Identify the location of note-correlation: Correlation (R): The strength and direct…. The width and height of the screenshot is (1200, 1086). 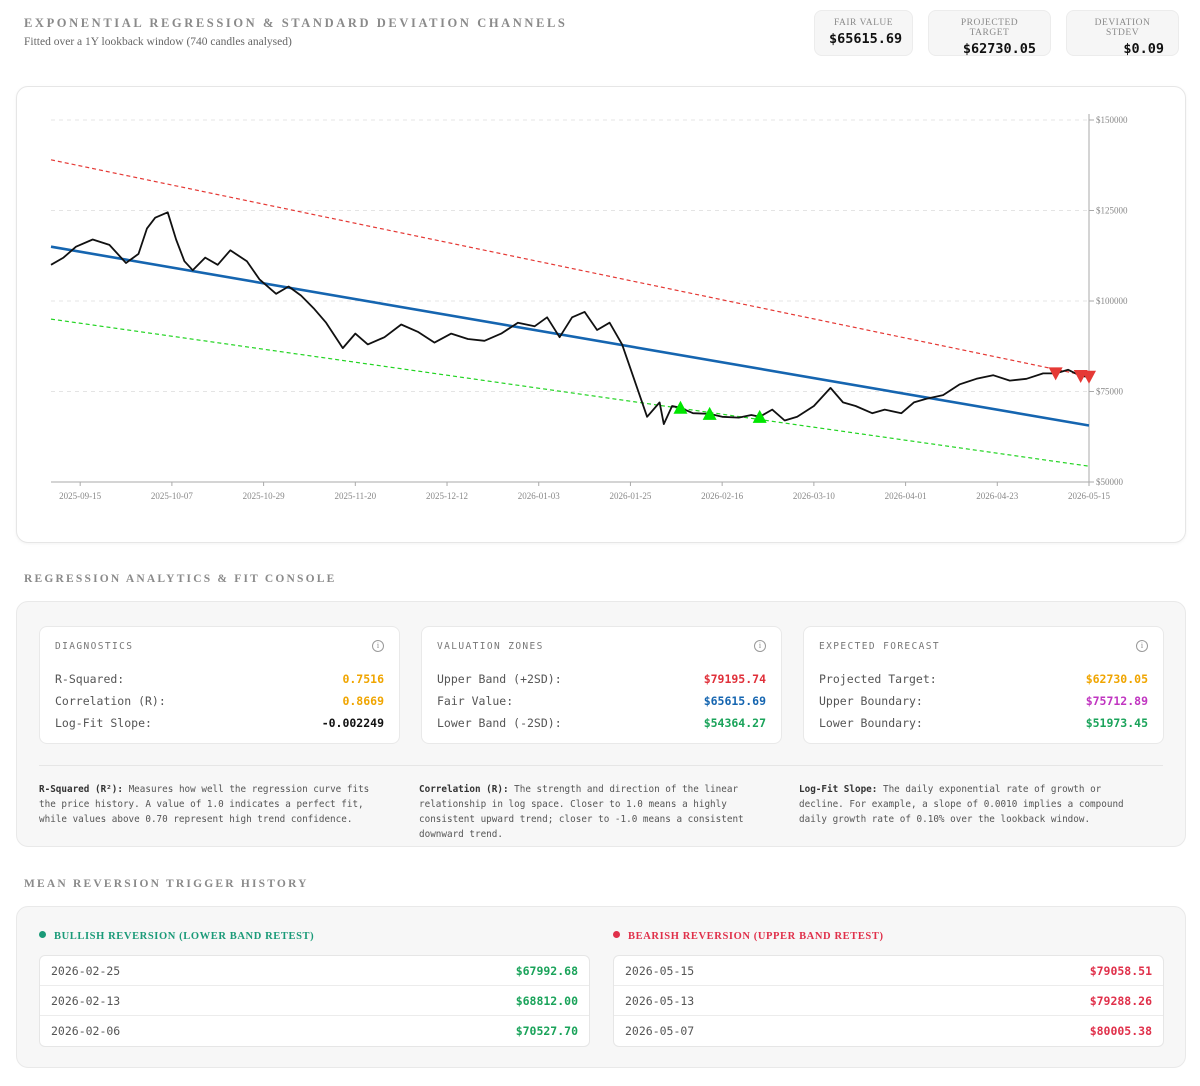
(593, 812).